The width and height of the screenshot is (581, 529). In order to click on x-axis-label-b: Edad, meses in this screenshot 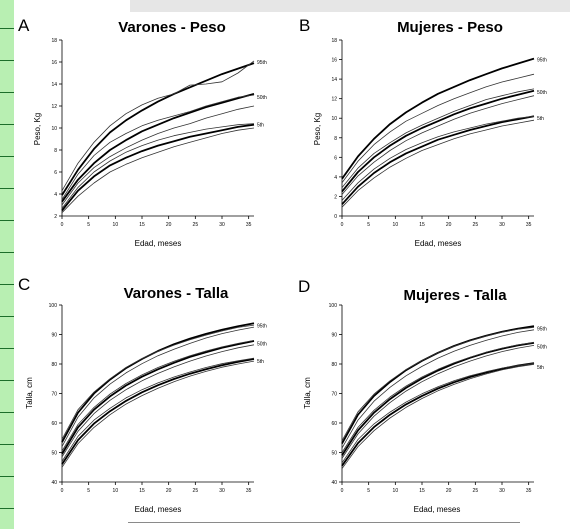, I will do `click(438, 243)`.